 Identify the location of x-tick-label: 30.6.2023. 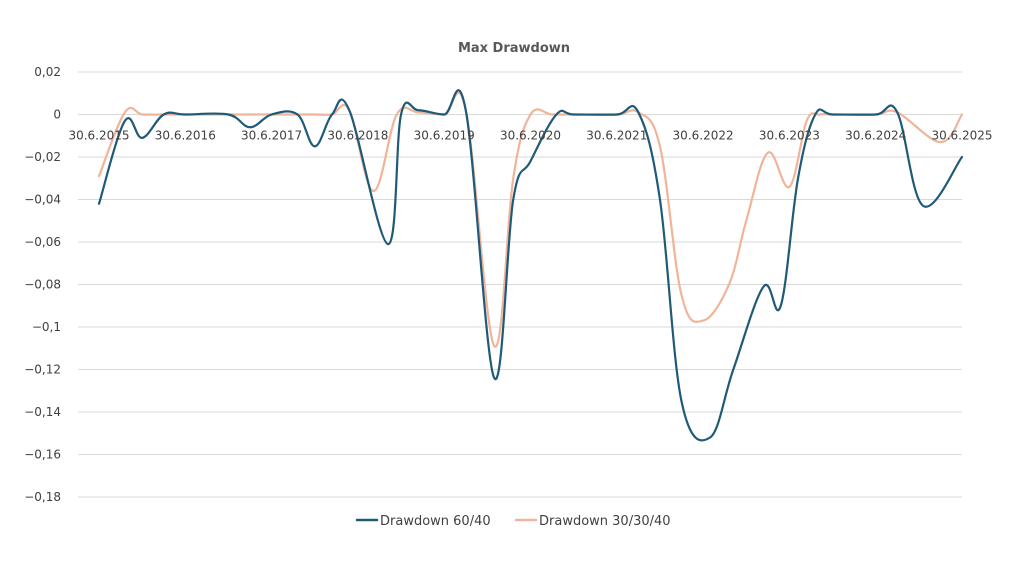
(789, 136).